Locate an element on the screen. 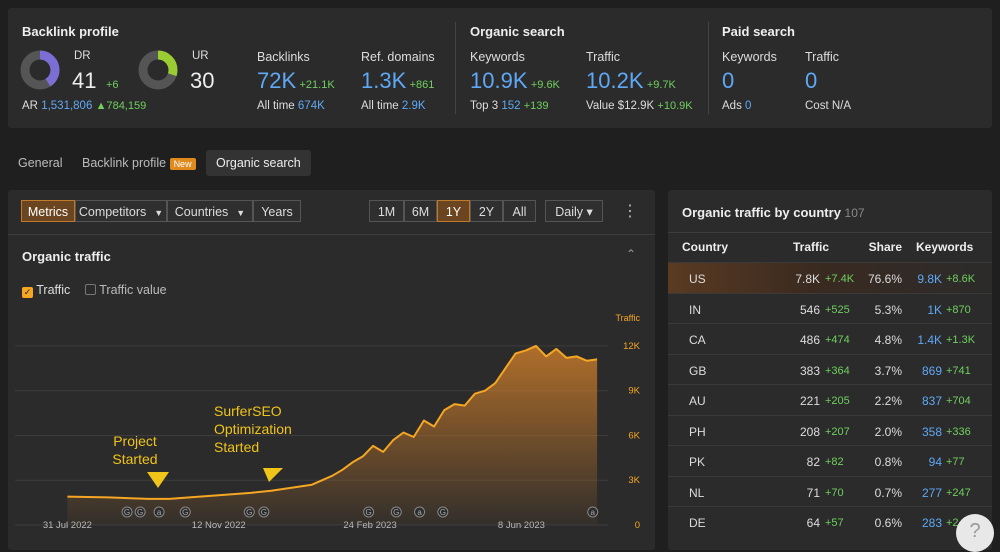  dr-donut is located at coordinates (40, 70).